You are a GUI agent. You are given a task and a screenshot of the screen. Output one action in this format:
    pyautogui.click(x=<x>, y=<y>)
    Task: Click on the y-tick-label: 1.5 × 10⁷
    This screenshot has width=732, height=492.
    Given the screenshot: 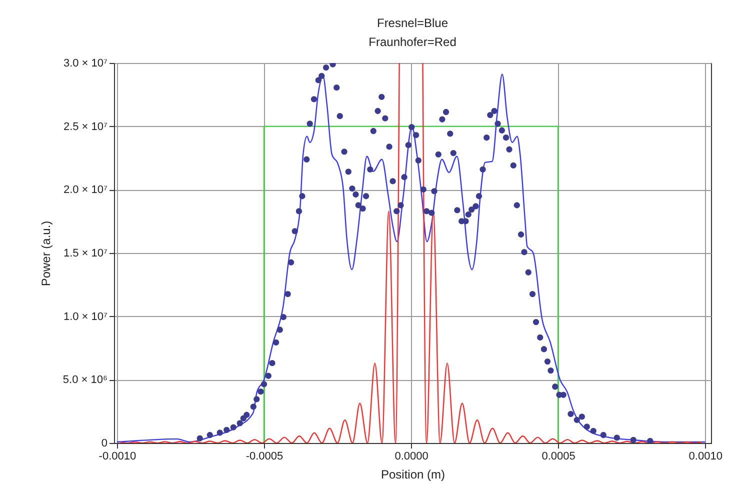 What is the action you would take?
    pyautogui.click(x=85, y=254)
    